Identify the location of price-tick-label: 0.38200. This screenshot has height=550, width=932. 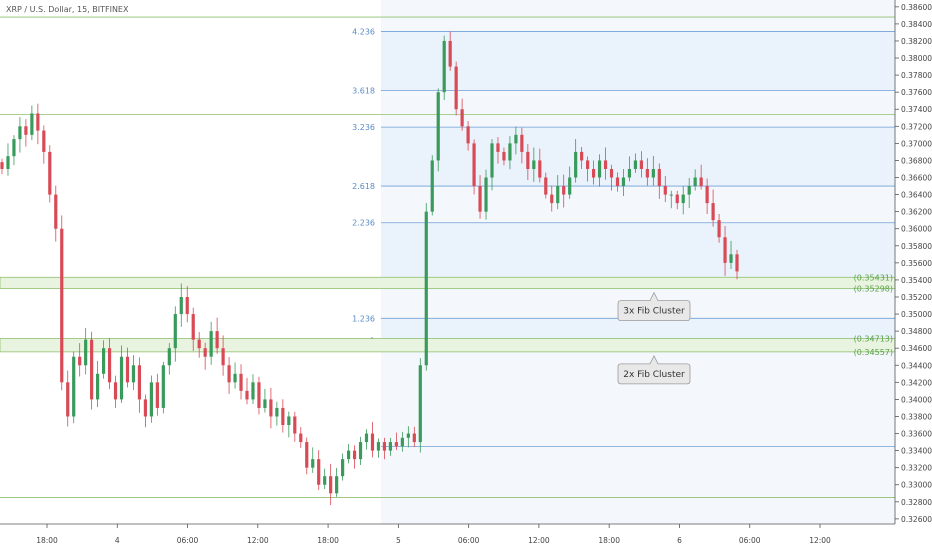
(916, 41).